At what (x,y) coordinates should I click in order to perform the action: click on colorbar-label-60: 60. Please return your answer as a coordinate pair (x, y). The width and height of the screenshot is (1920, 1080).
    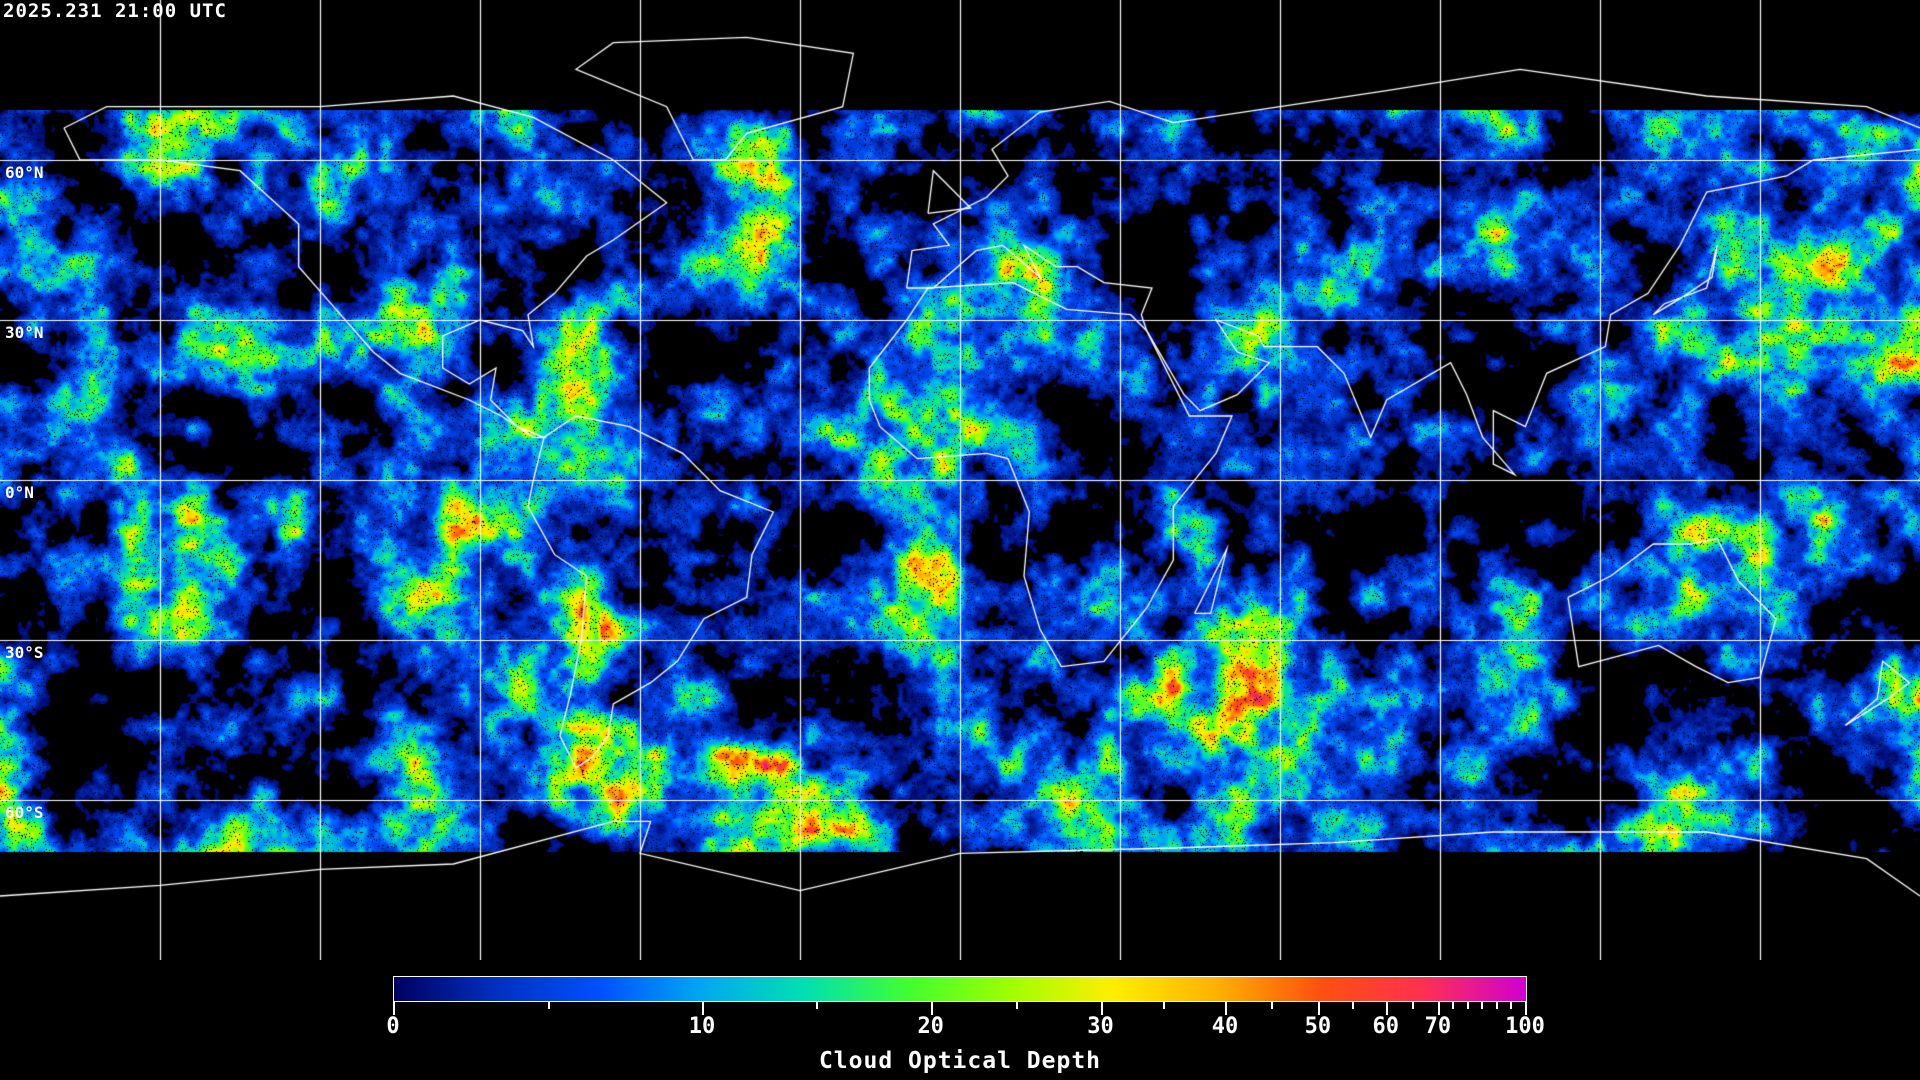
    Looking at the image, I should click on (1386, 1026).